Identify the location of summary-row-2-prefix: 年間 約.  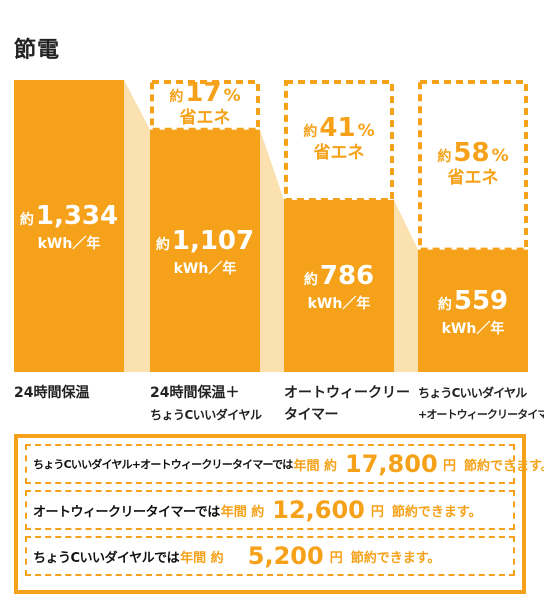
(242, 512).